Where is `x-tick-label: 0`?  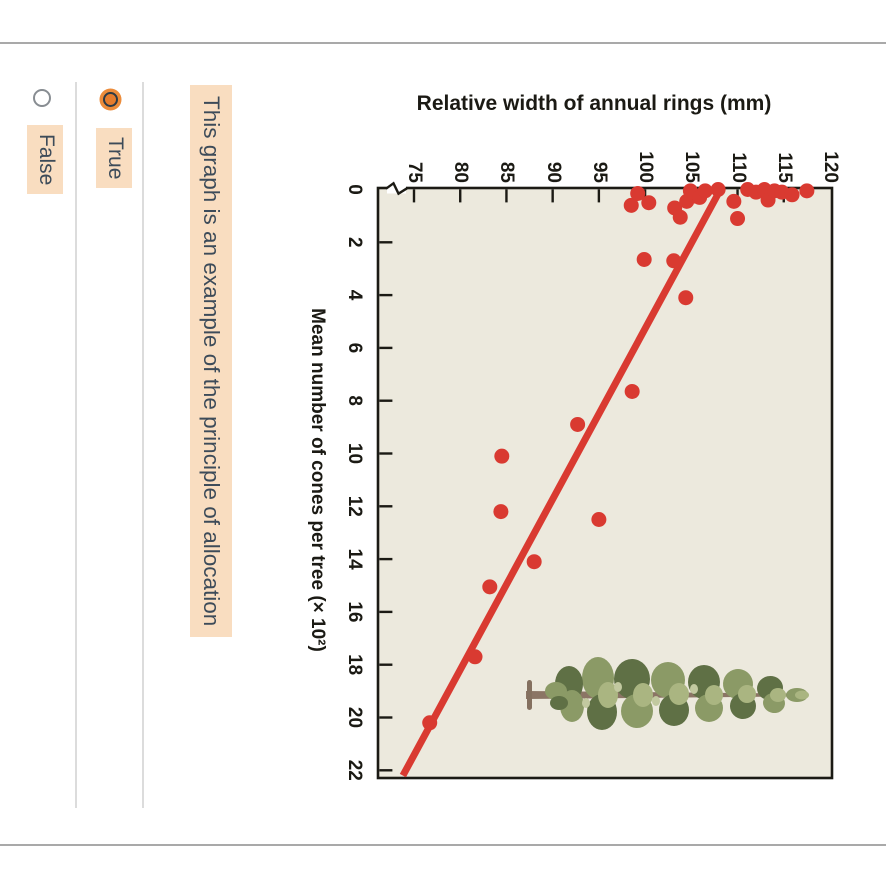 x-tick-label: 0 is located at coordinates (354, 189).